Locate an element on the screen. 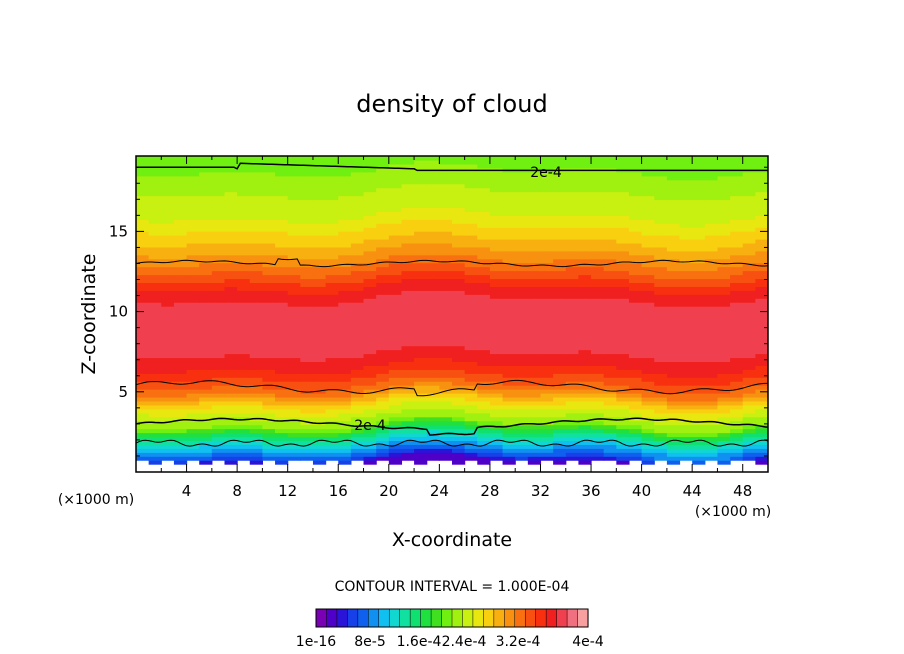 The image size is (904, 654). x-tick-label: 4 is located at coordinates (187, 491).